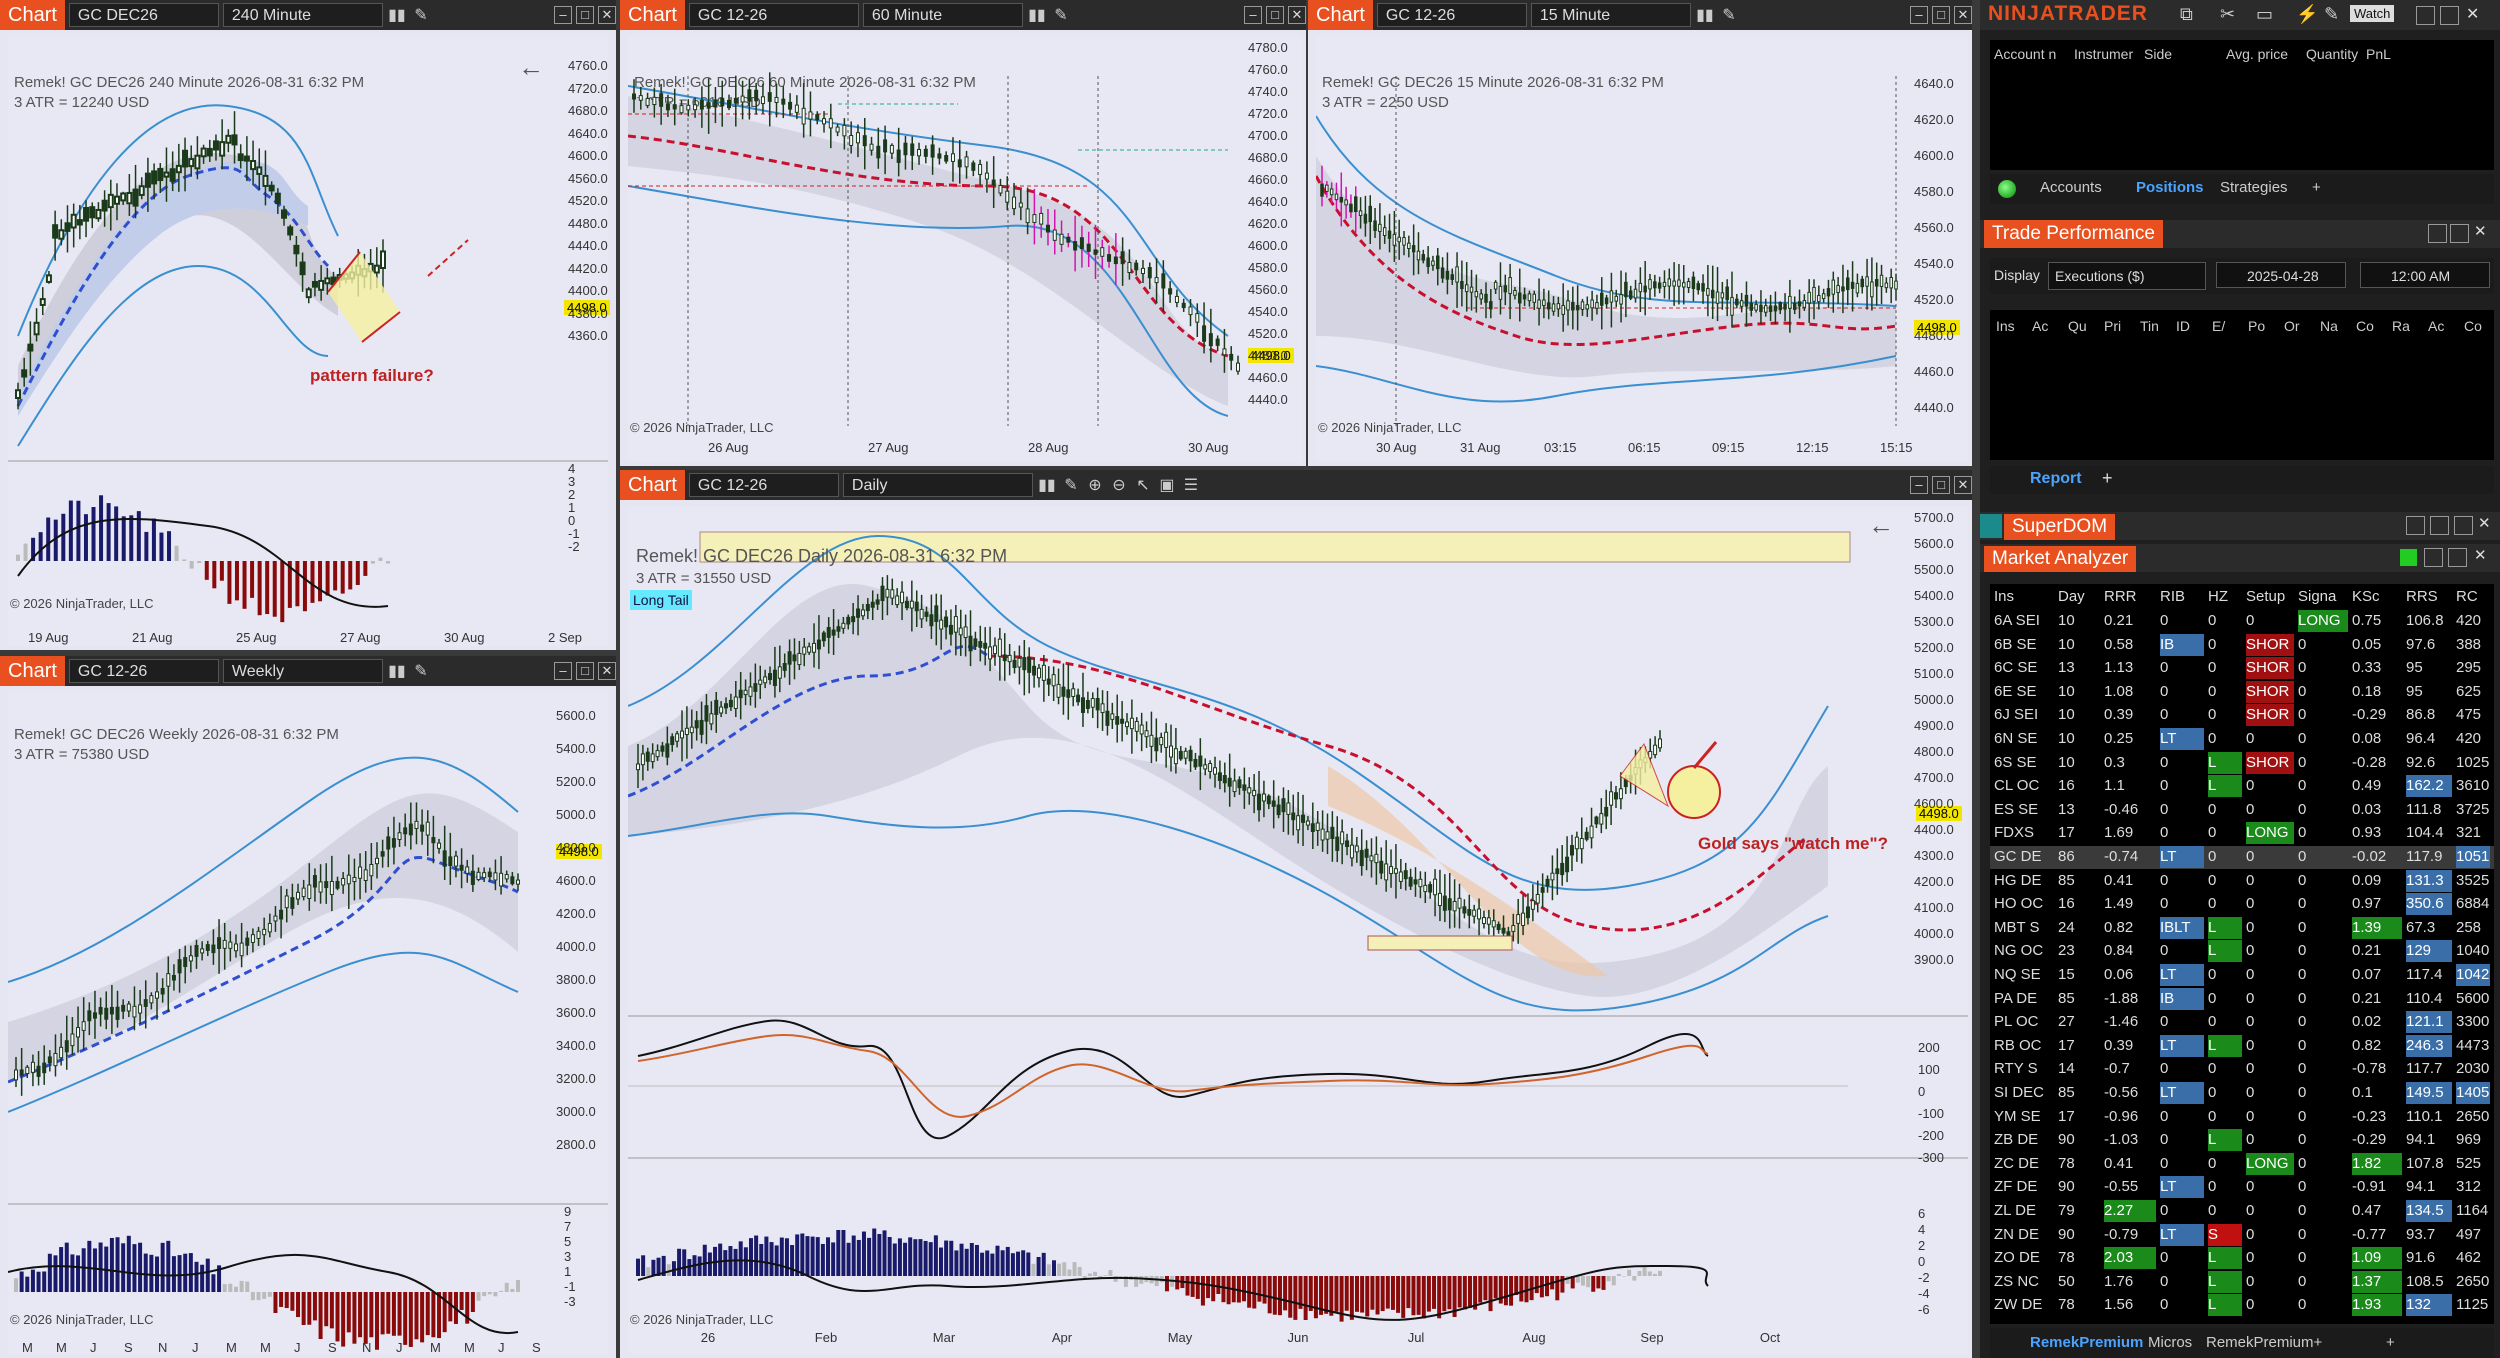  Describe the element at coordinates (302, 671) in the screenshot. I see `period-select: Weekly` at that location.